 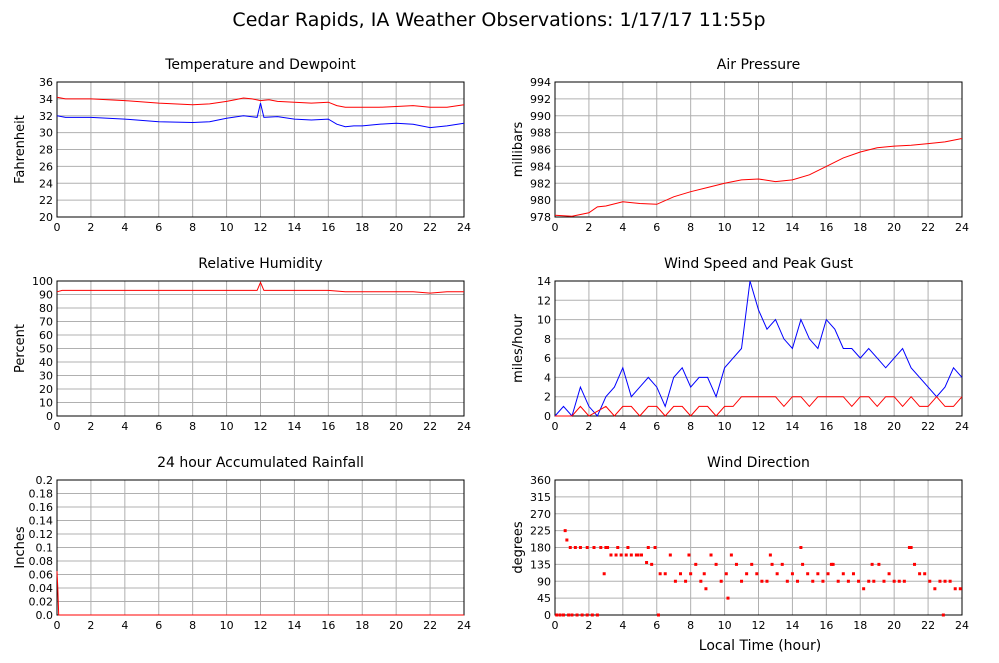 I want to click on chart-title: Wind Direction, so click(x=758, y=463).